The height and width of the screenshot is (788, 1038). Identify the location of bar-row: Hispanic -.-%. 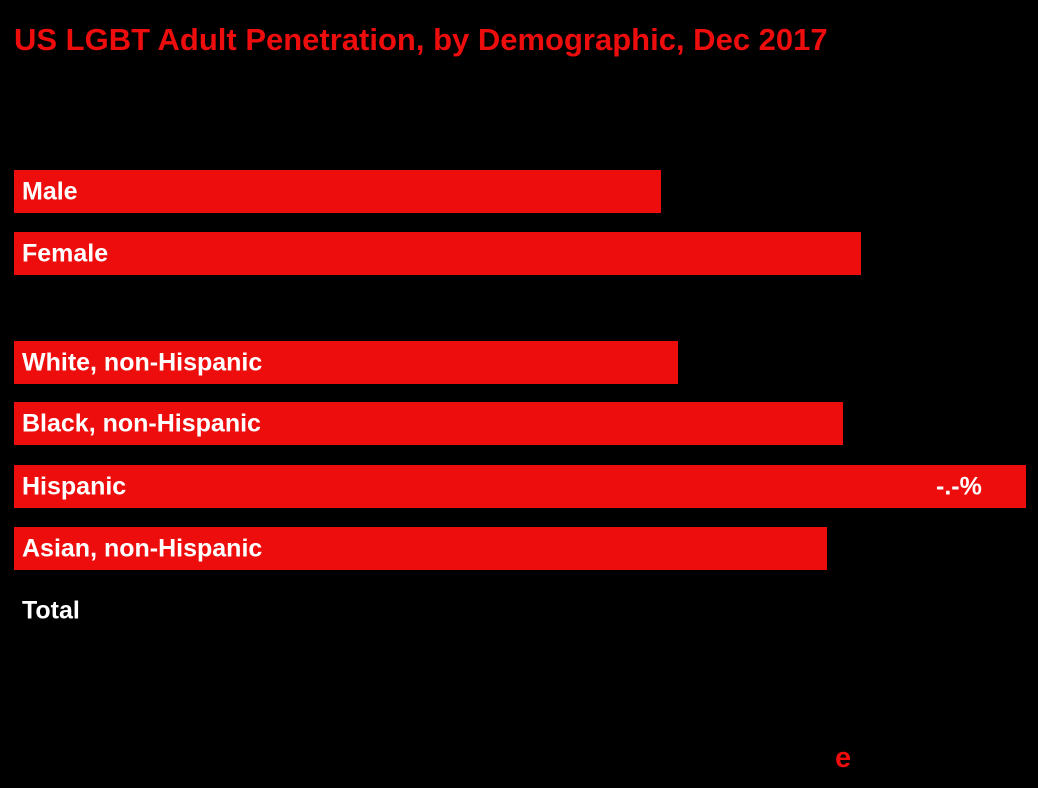
(526, 486).